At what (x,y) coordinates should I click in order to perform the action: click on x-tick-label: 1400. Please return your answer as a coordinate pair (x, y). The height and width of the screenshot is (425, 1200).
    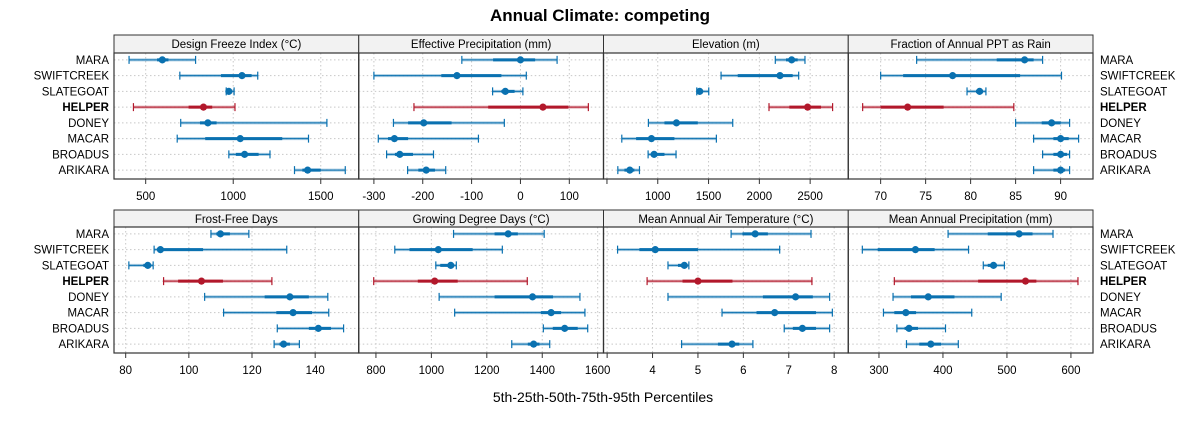
    Looking at the image, I should click on (542, 371).